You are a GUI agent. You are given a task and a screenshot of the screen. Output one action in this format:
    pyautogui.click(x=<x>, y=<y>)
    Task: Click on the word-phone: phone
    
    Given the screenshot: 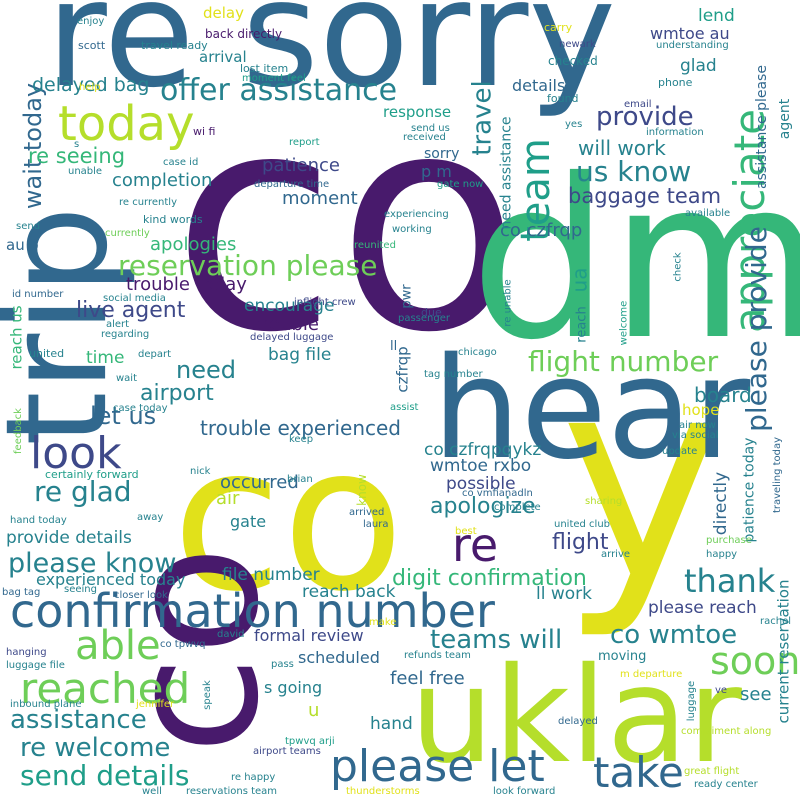 What is the action you would take?
    pyautogui.click(x=675, y=82)
    